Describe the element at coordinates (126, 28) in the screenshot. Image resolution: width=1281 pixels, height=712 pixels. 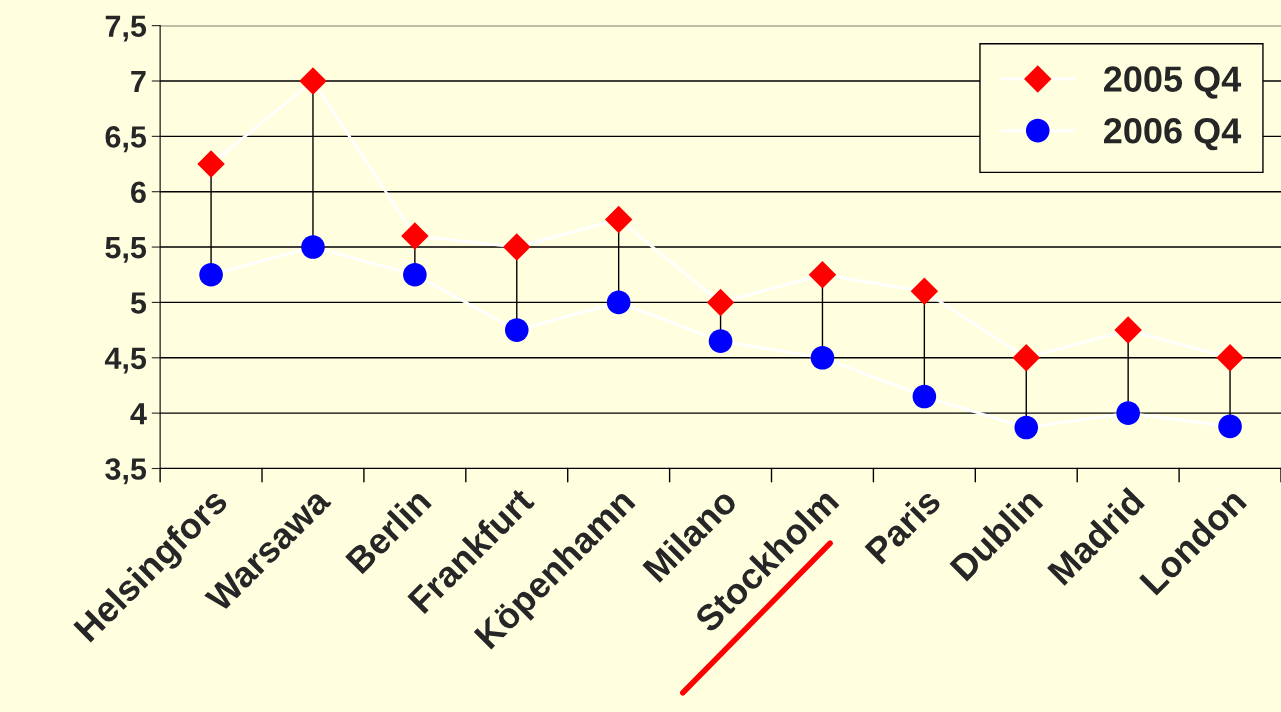
I see `y-tick-label: 7,5` at that location.